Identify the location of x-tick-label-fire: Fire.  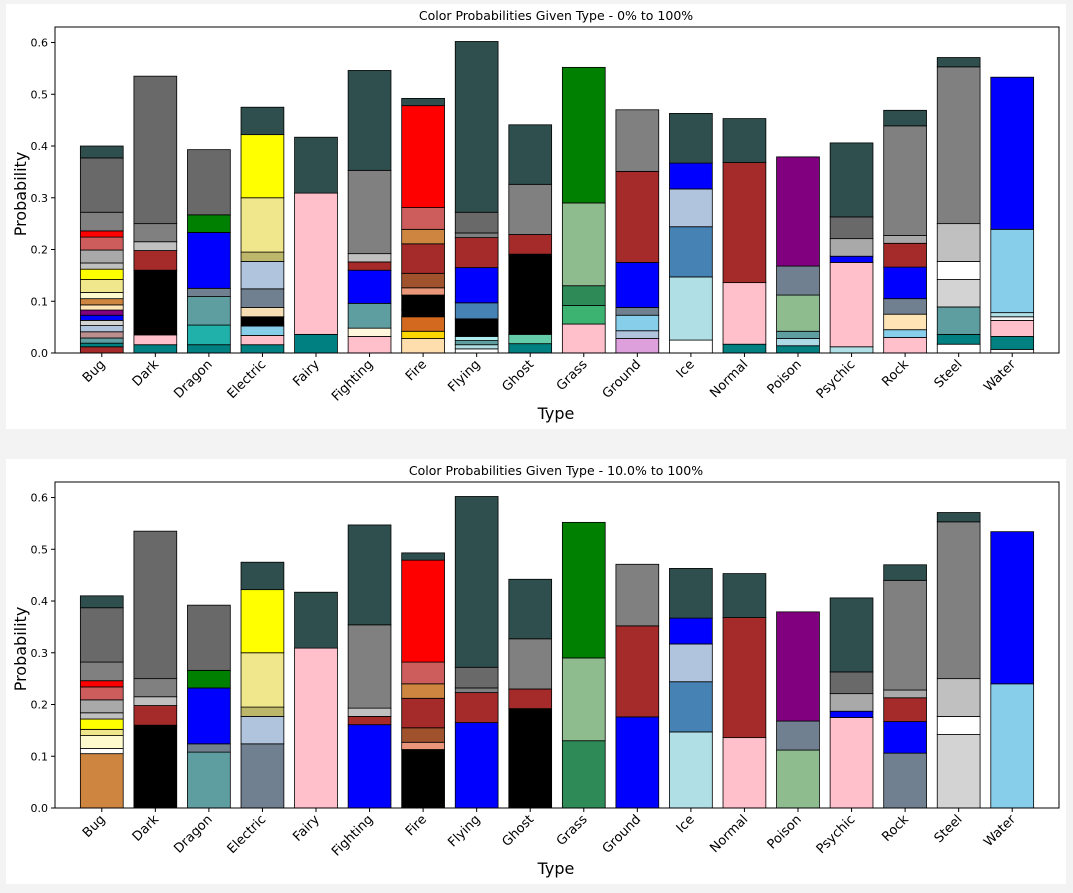
(416, 825).